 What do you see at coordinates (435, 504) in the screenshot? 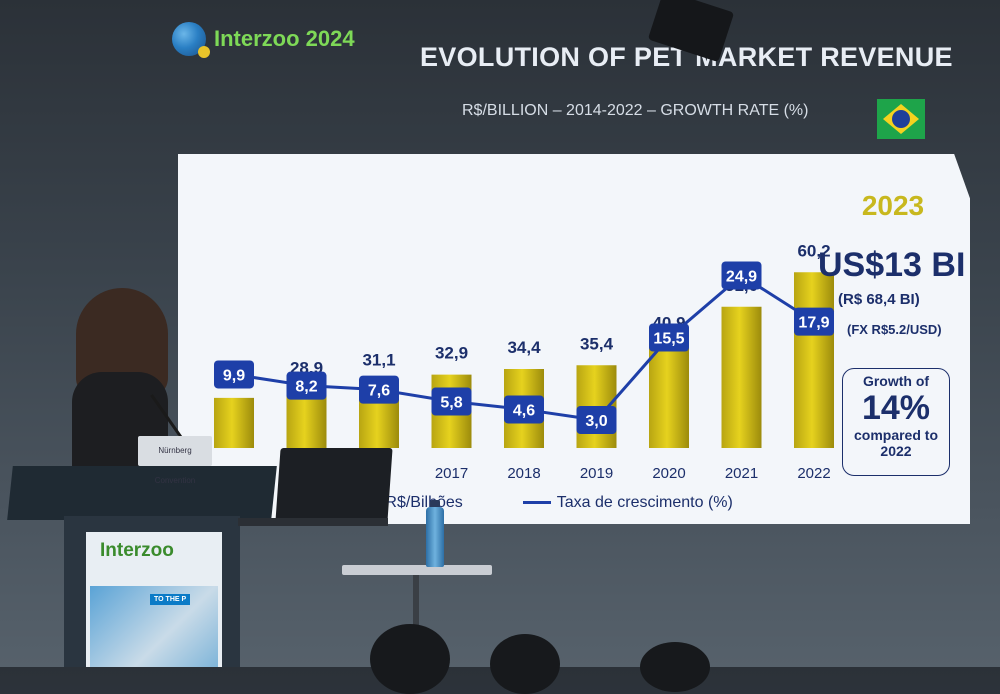
I see `bottle-cap` at bounding box center [435, 504].